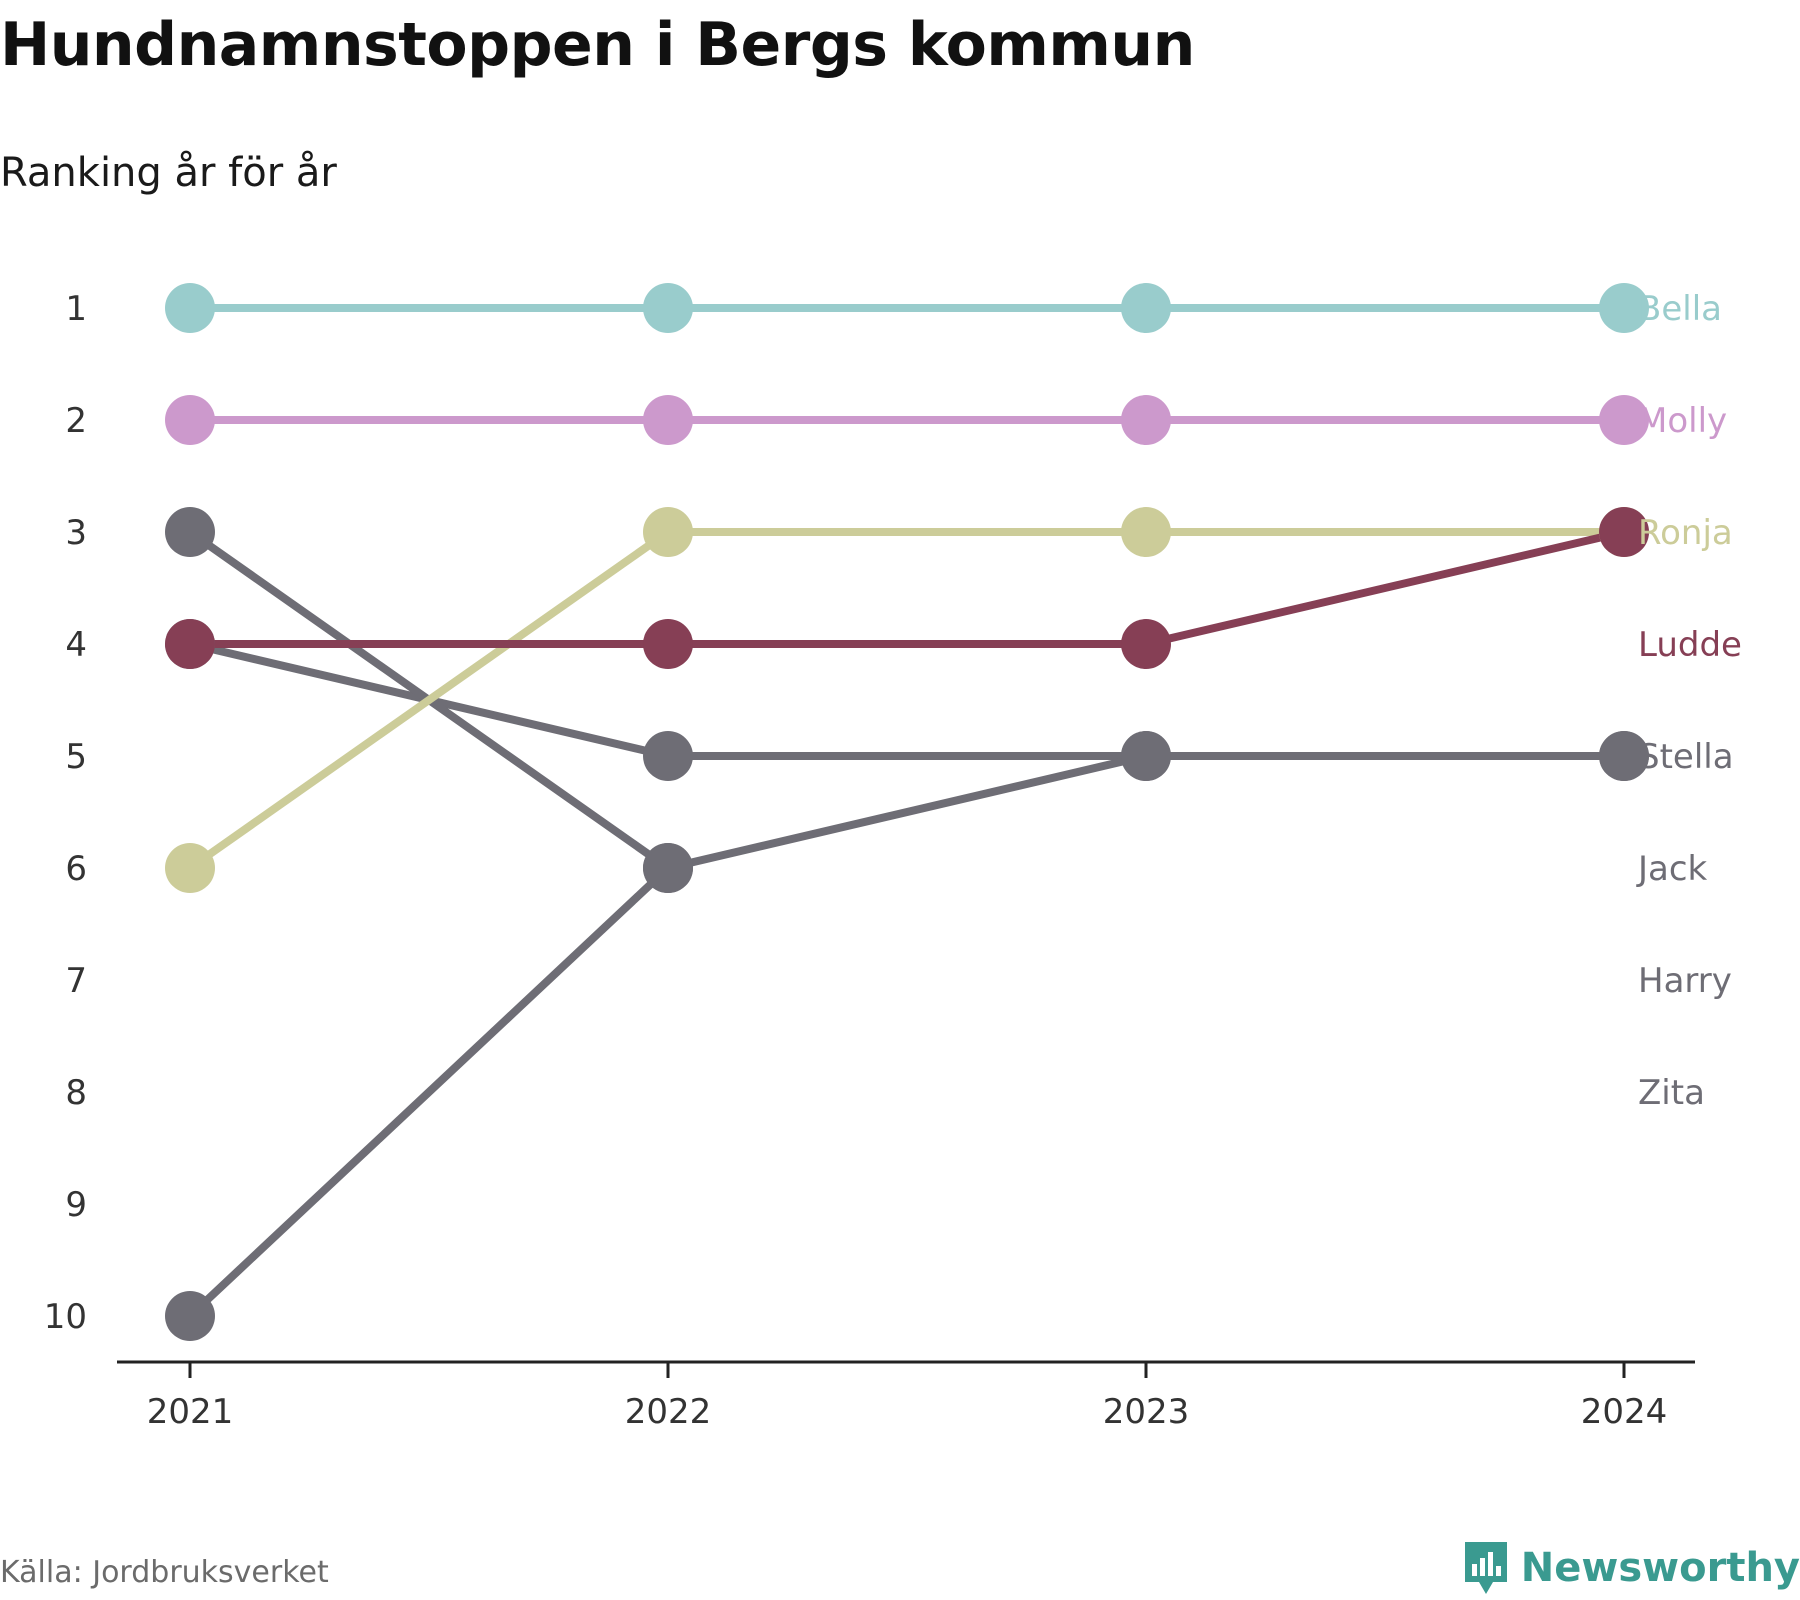  Describe the element at coordinates (76, 309) in the screenshot. I see `y-tick-label: 1` at that location.